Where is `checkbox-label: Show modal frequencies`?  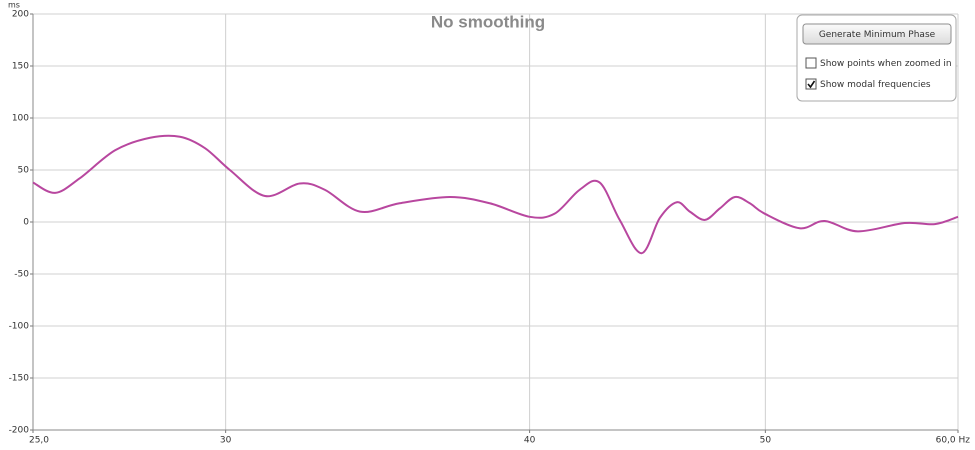 checkbox-label: Show modal frequencies is located at coordinates (875, 85).